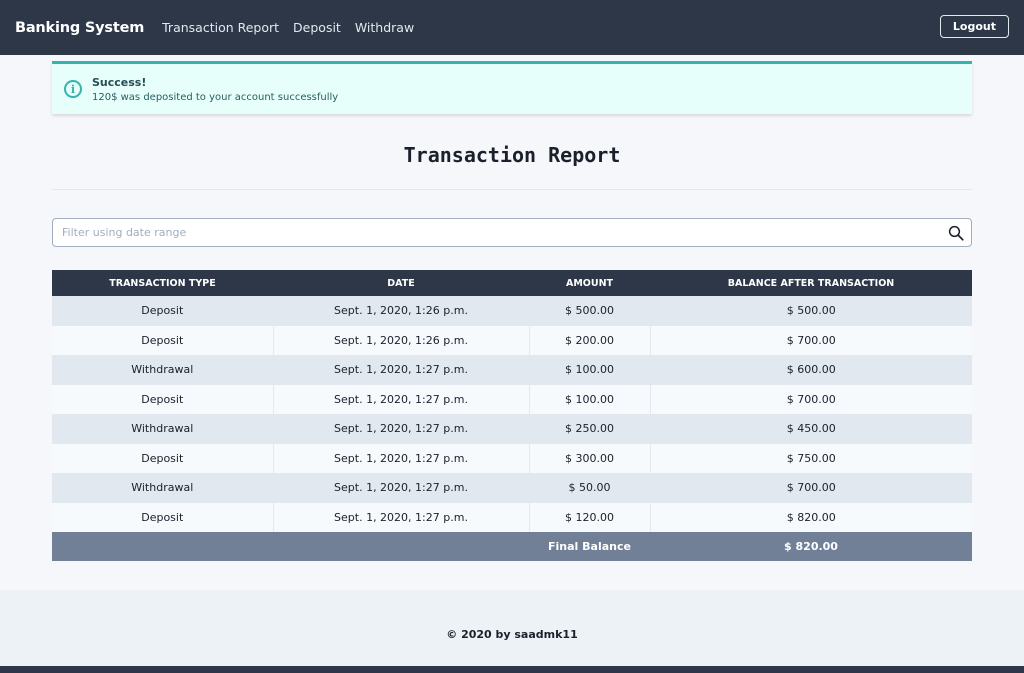 The image size is (1024, 673). I want to click on cell-balance: $ 500.00, so click(811, 311).